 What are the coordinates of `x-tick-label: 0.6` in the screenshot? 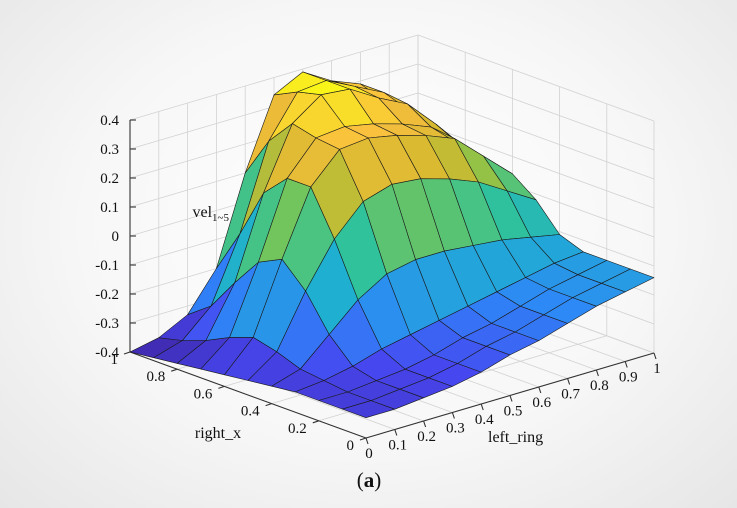 It's located at (541, 403).